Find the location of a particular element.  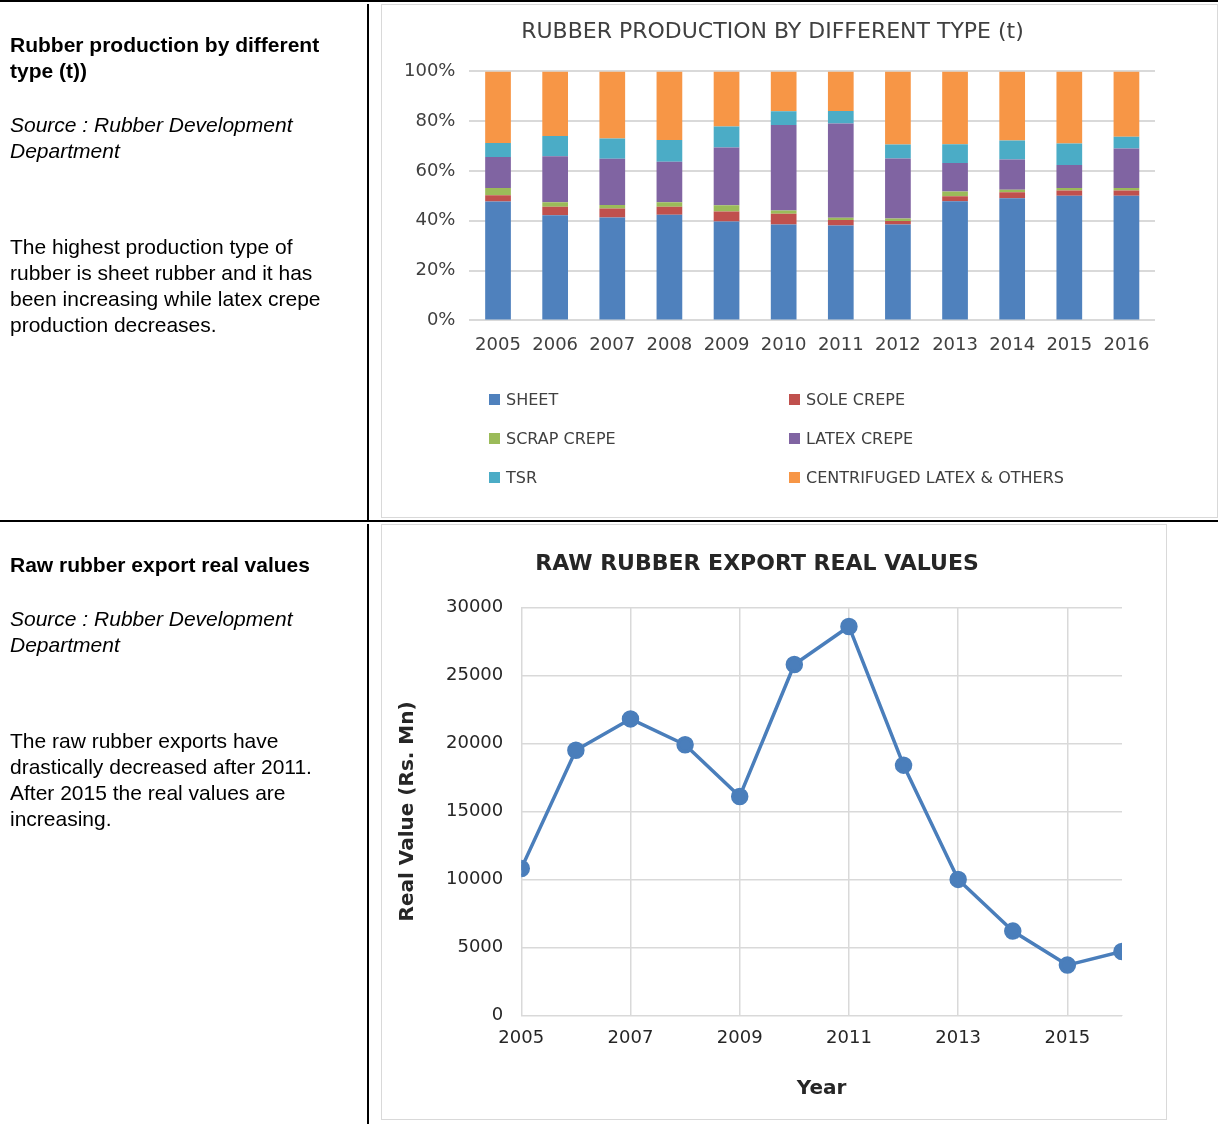

x-tick-label: 2014 is located at coordinates (1012, 343).